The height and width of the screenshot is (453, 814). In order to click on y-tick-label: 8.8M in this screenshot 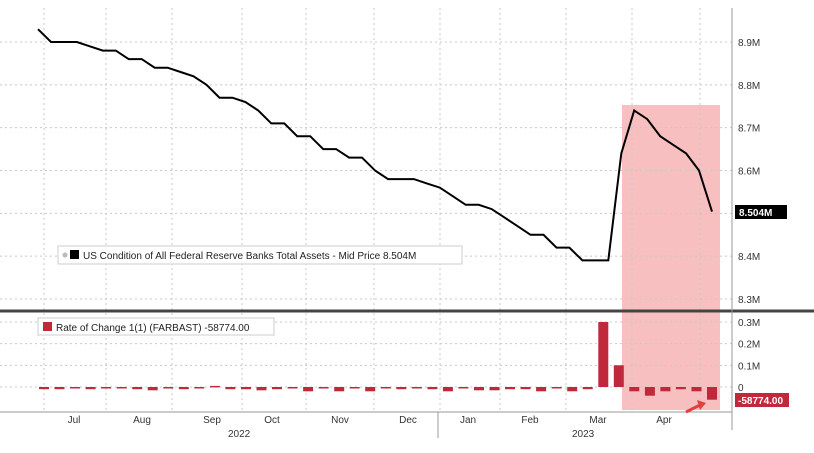, I will do `click(749, 86)`.